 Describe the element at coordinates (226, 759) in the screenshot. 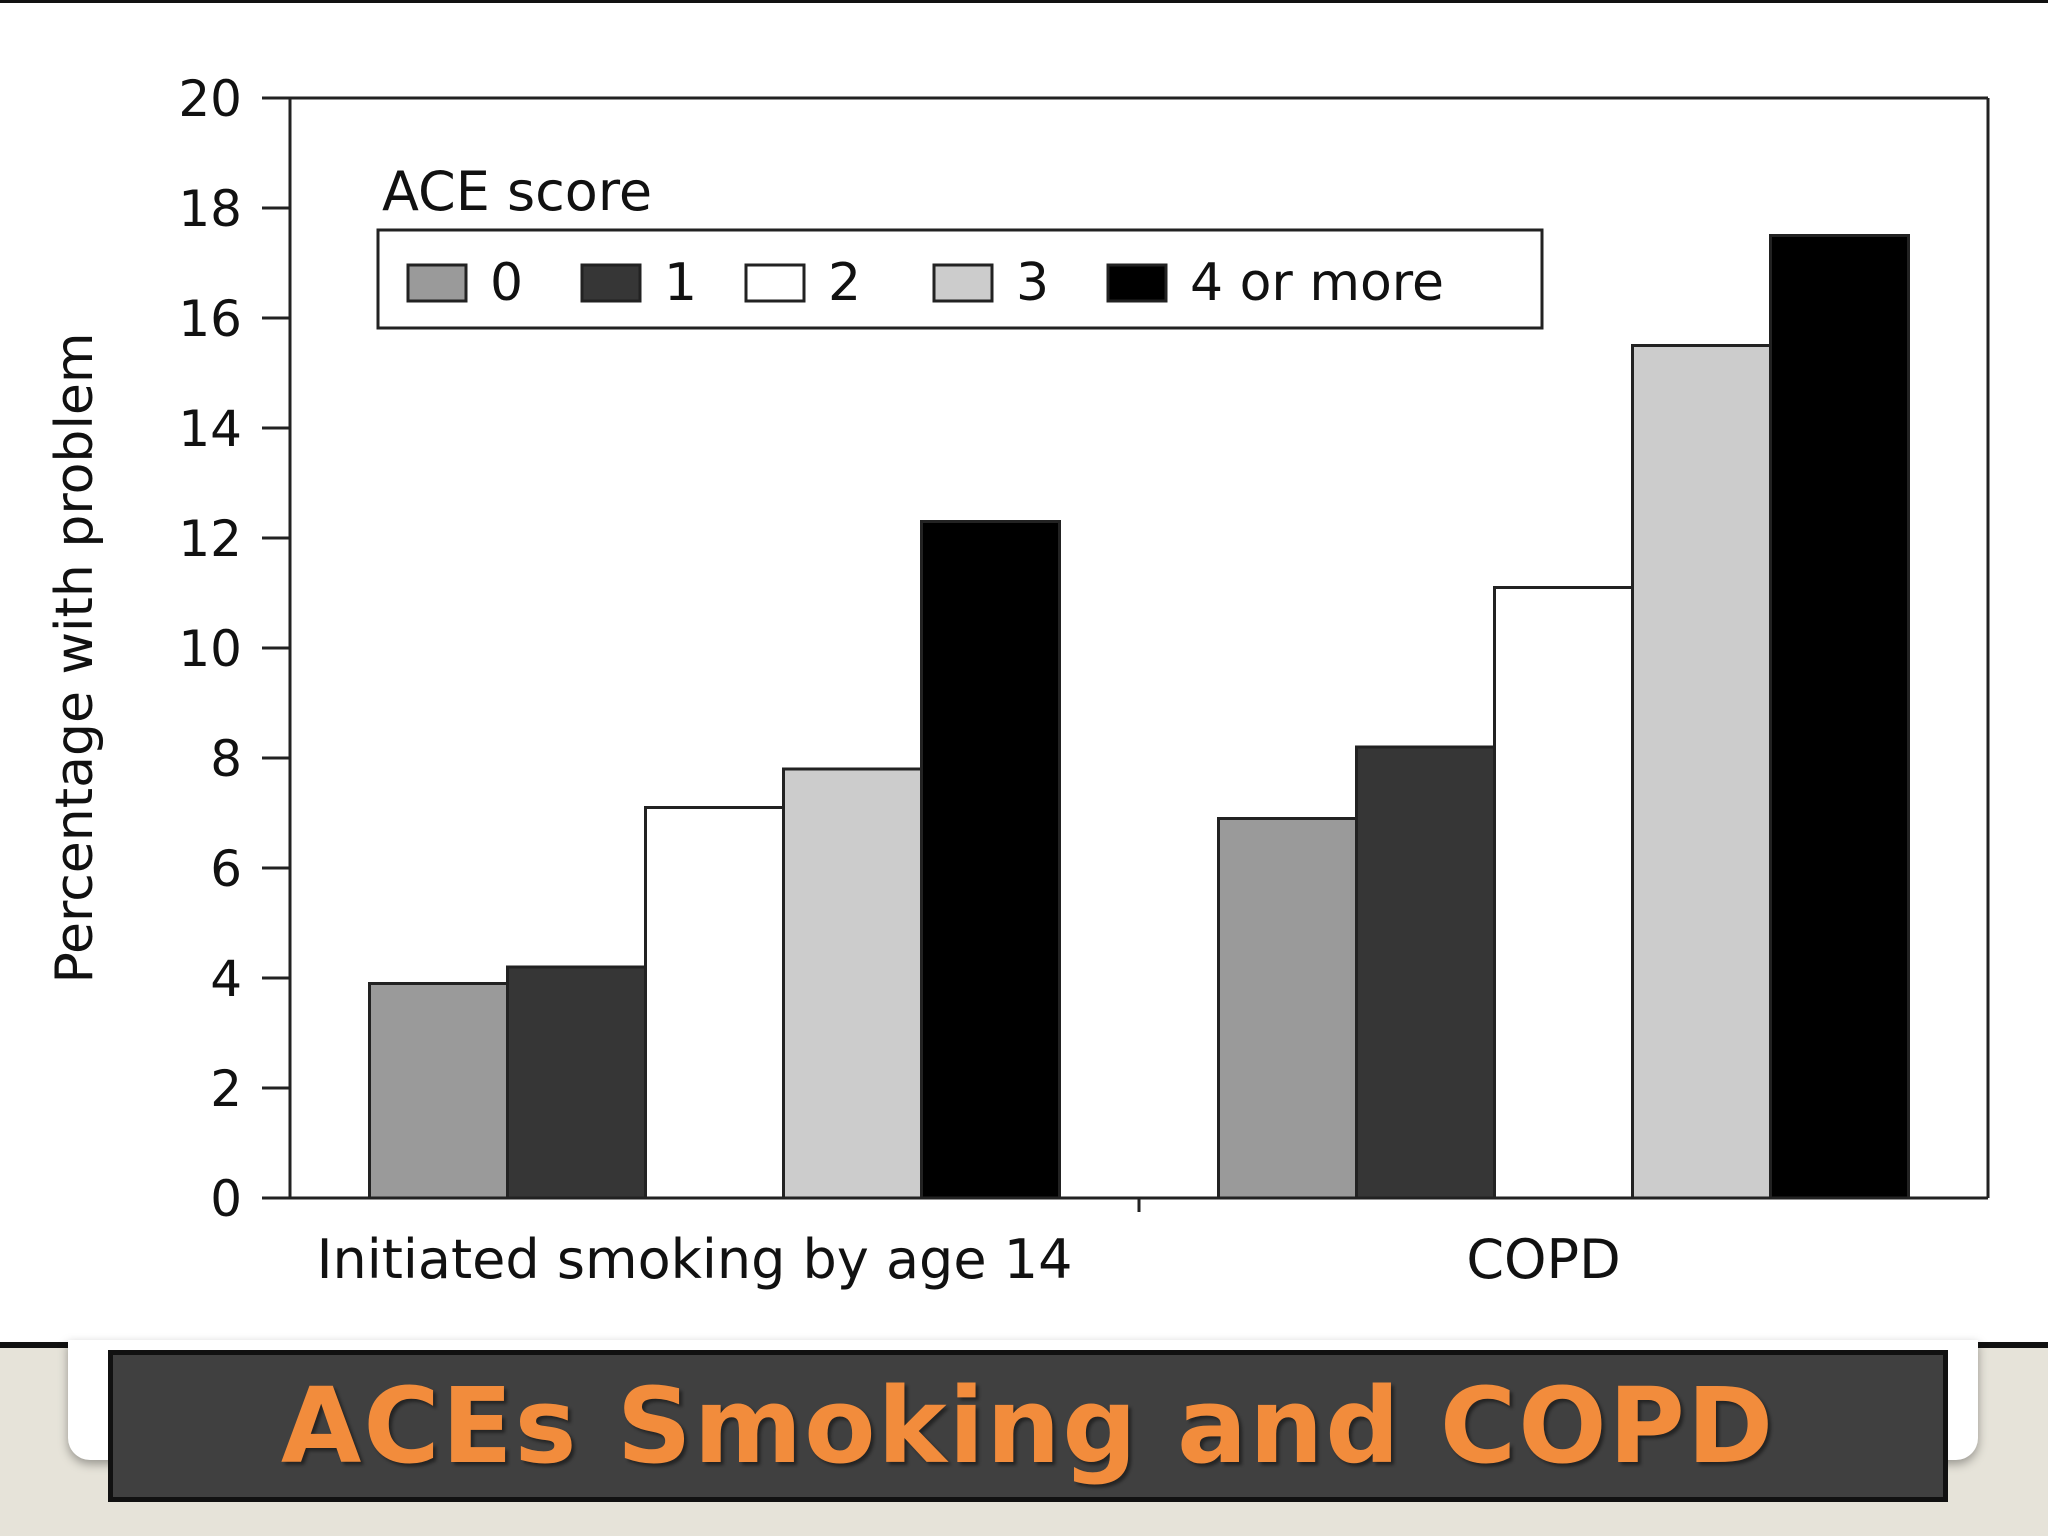

I see `y-tick-label: 8` at that location.